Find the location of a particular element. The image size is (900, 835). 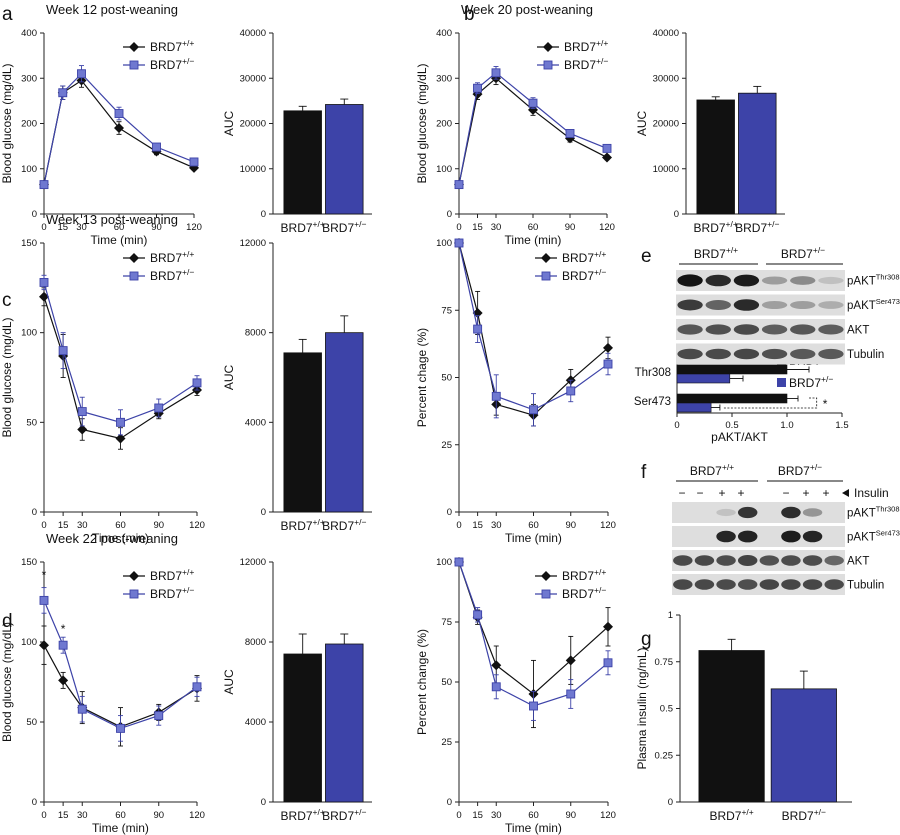

b_line-x-tick-label: 30 is located at coordinates (496, 227).